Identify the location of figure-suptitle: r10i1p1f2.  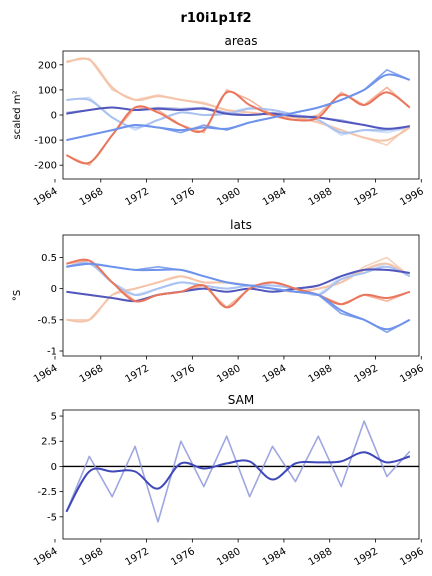
(215, 18).